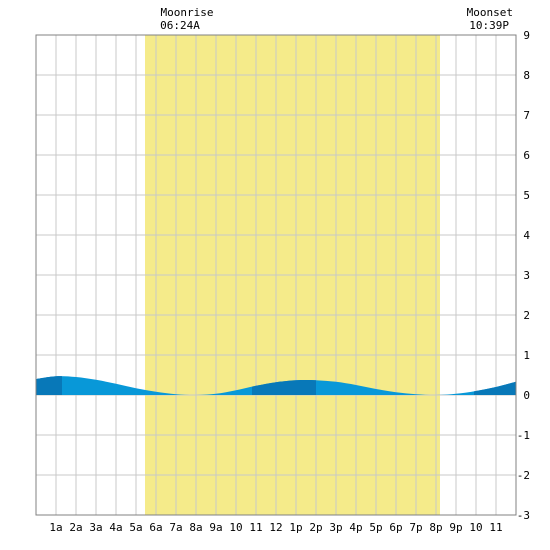 This screenshot has width=550, height=550. Describe the element at coordinates (295, 527) in the screenshot. I see `x-tick-label: 1p` at that location.